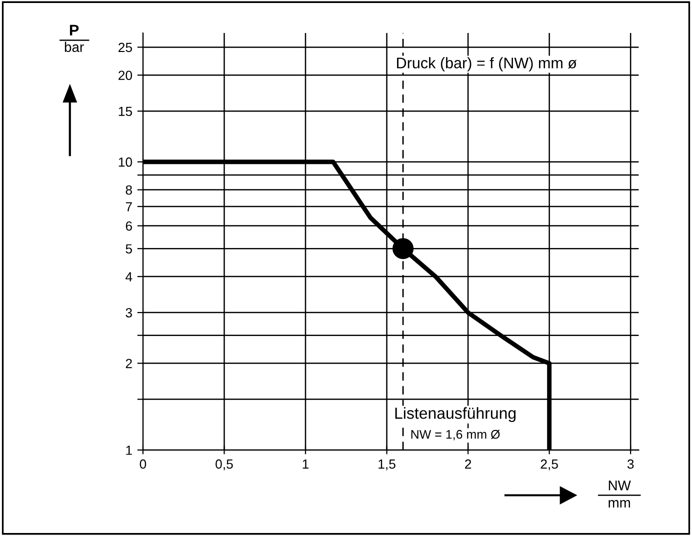 The height and width of the screenshot is (536, 692). Describe the element at coordinates (305, 464) in the screenshot. I see `x-tick-label: 1` at that location.